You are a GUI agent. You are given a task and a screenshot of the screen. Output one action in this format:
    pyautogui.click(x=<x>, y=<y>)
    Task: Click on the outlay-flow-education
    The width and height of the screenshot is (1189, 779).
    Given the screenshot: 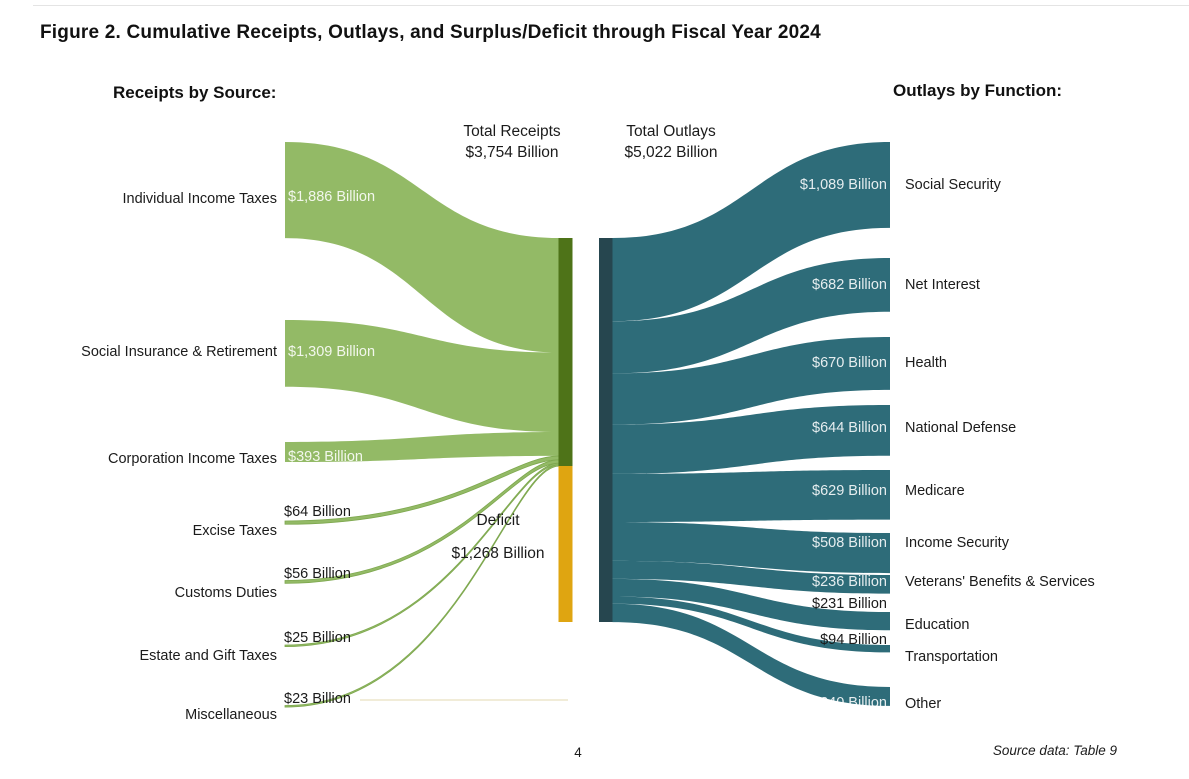 What is the action you would take?
    pyautogui.click(x=751, y=604)
    